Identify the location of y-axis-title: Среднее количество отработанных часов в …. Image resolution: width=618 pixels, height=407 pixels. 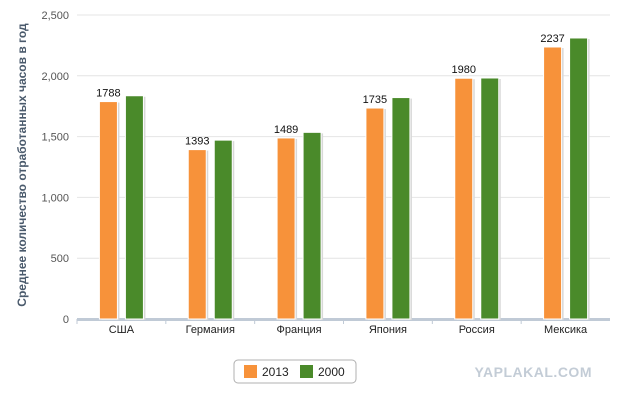
(22, 165).